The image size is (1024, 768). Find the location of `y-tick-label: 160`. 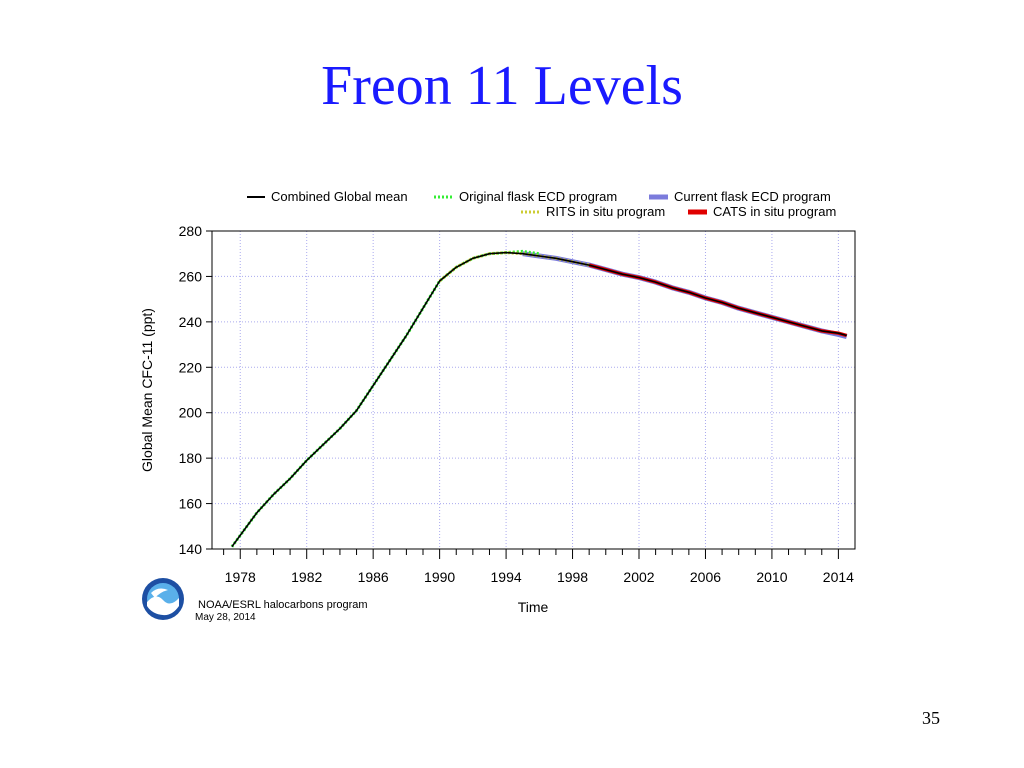

y-tick-label: 160 is located at coordinates (191, 504).